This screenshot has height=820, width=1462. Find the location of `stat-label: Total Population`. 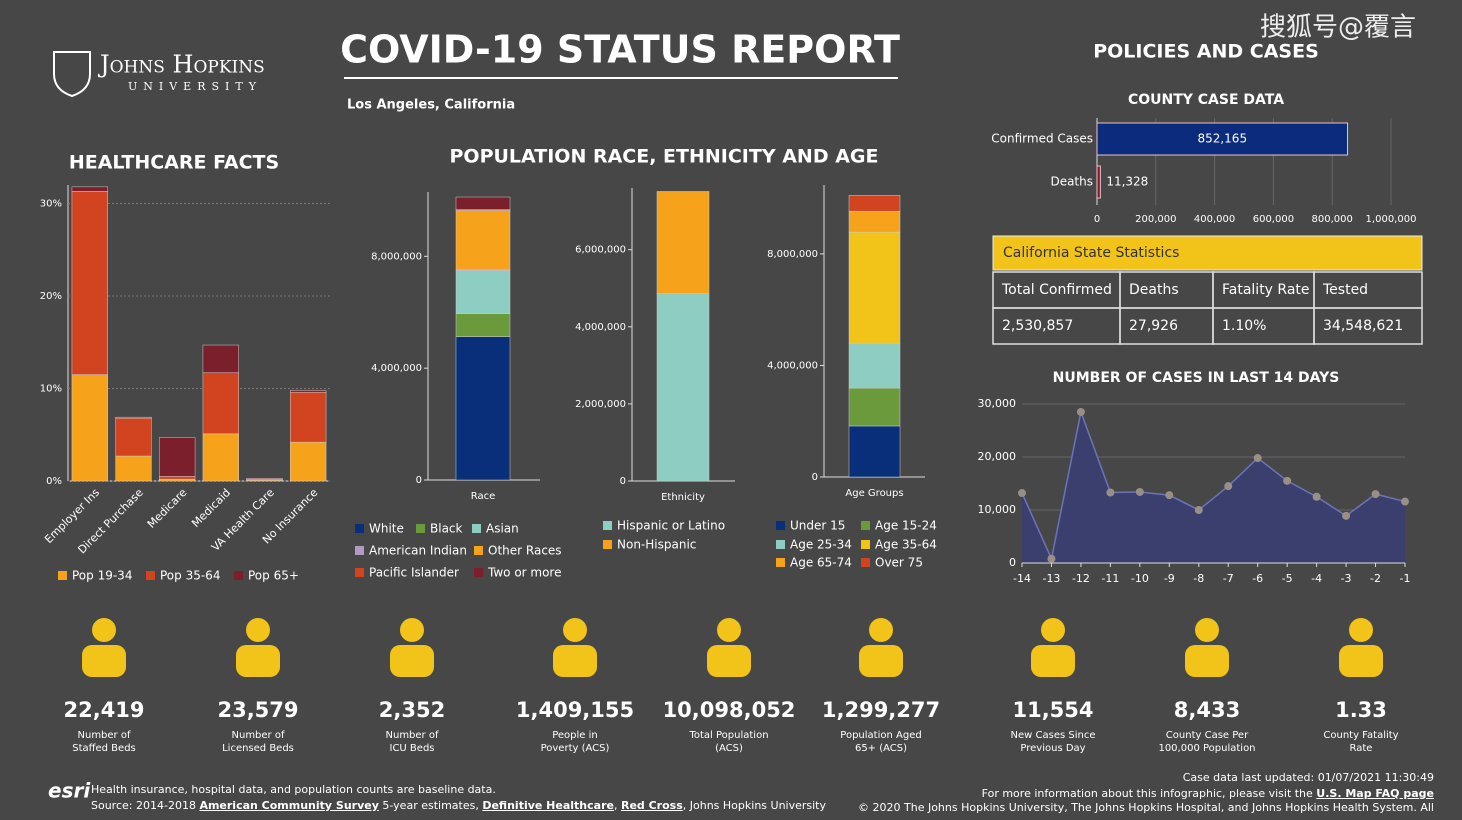

stat-label: Total Population is located at coordinates (728, 735).